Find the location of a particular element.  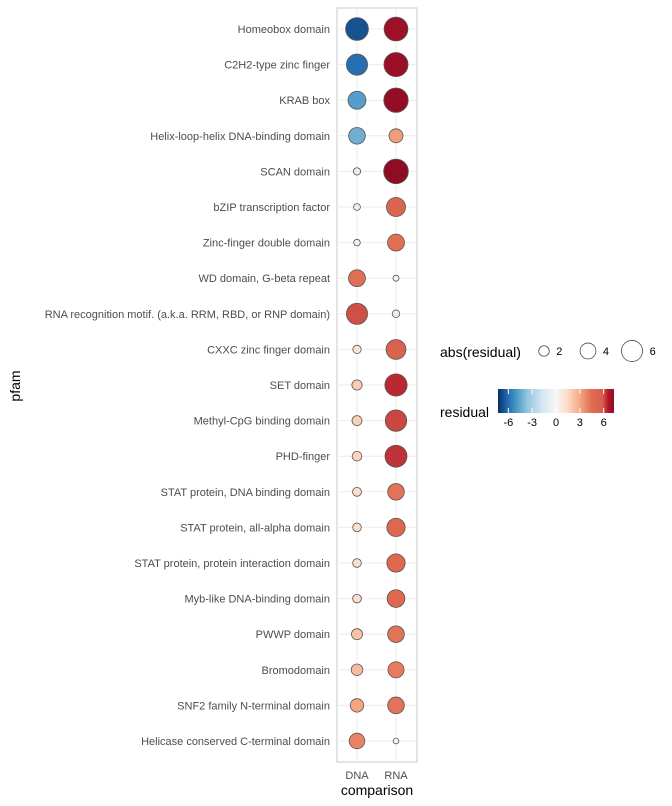

size-legend: abs(residual) 2 4 6 is located at coordinates (548, 351).